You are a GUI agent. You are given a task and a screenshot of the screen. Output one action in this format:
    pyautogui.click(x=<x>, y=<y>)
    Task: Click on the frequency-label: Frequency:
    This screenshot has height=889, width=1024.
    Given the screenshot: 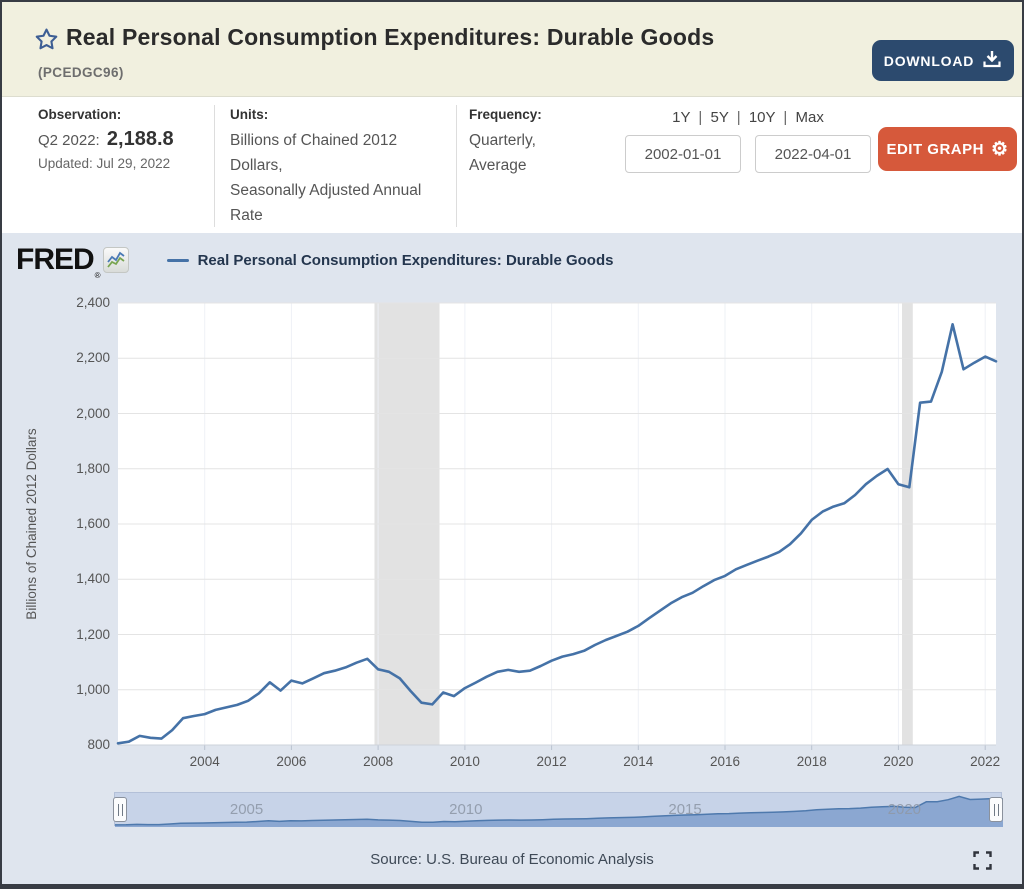 What is the action you would take?
    pyautogui.click(x=505, y=114)
    